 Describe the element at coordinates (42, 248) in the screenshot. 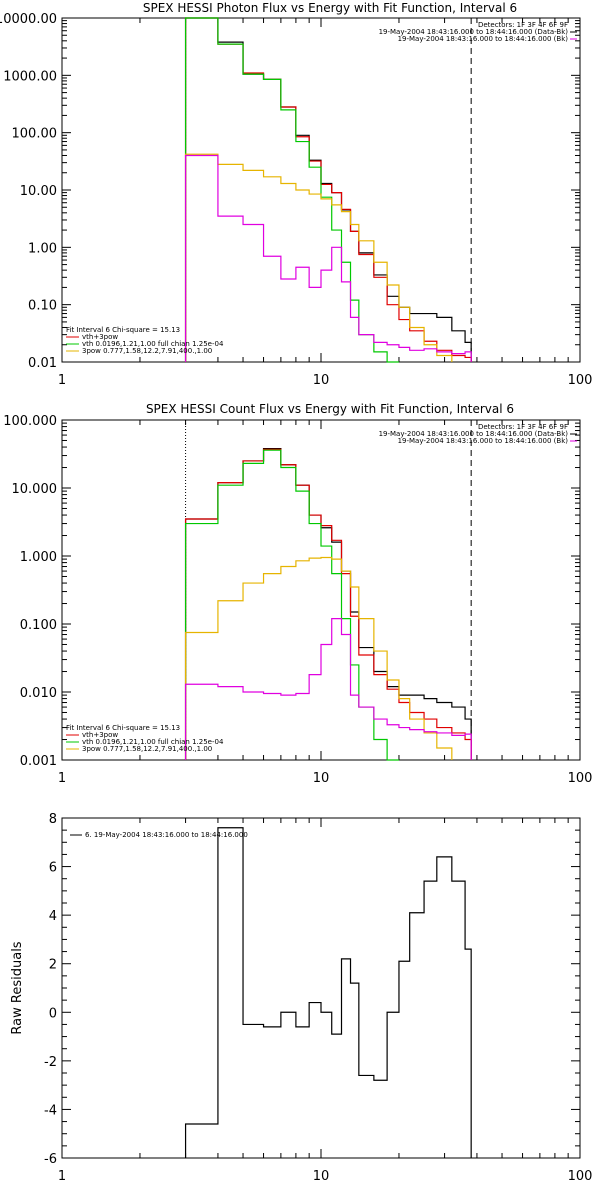

I see `y-tick-label: 1.00` at that location.